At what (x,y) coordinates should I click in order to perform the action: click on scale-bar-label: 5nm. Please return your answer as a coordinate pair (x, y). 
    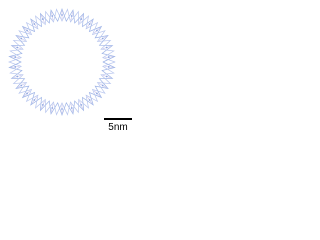
    Looking at the image, I should click on (117, 127).